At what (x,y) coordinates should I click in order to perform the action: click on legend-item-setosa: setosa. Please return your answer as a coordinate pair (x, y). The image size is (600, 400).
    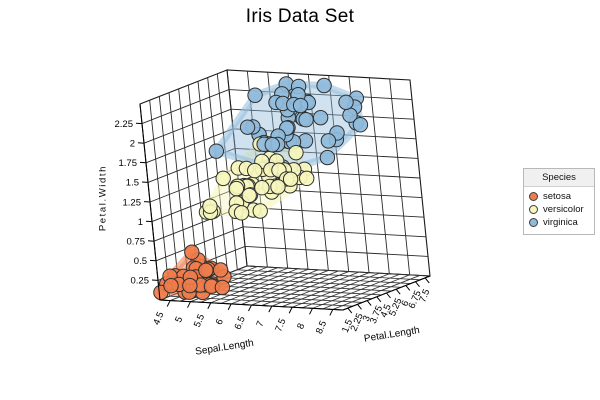
    Looking at the image, I should click on (559, 196).